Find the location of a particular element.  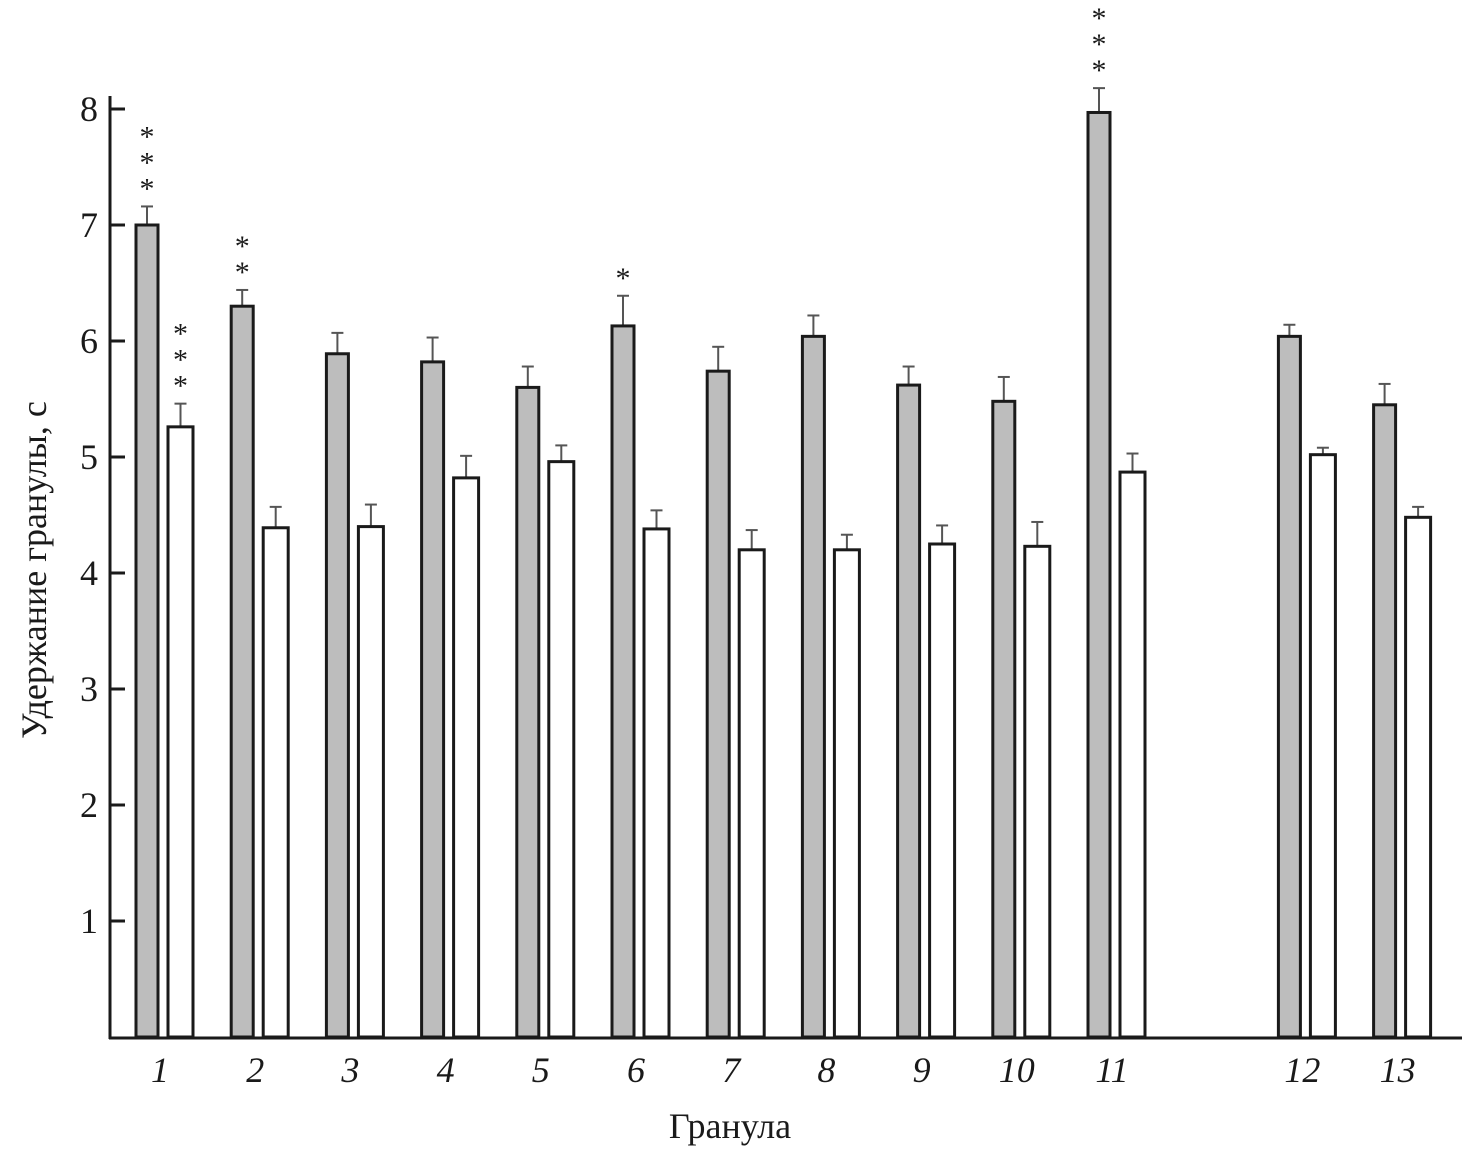

x-tick-label: 5 is located at coordinates (541, 1070).